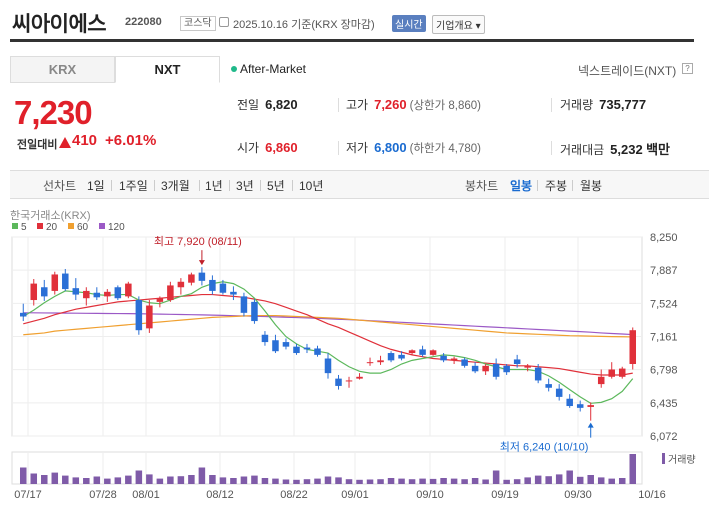  I want to click on tab-nxt: NXT, so click(167, 69).